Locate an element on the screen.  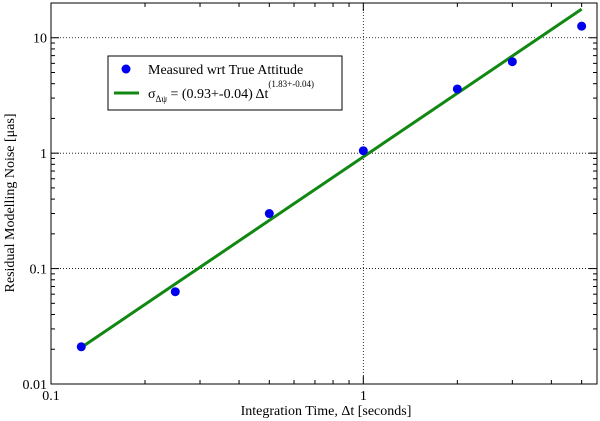
x-tick-label: 0.1 is located at coordinates (51, 396).